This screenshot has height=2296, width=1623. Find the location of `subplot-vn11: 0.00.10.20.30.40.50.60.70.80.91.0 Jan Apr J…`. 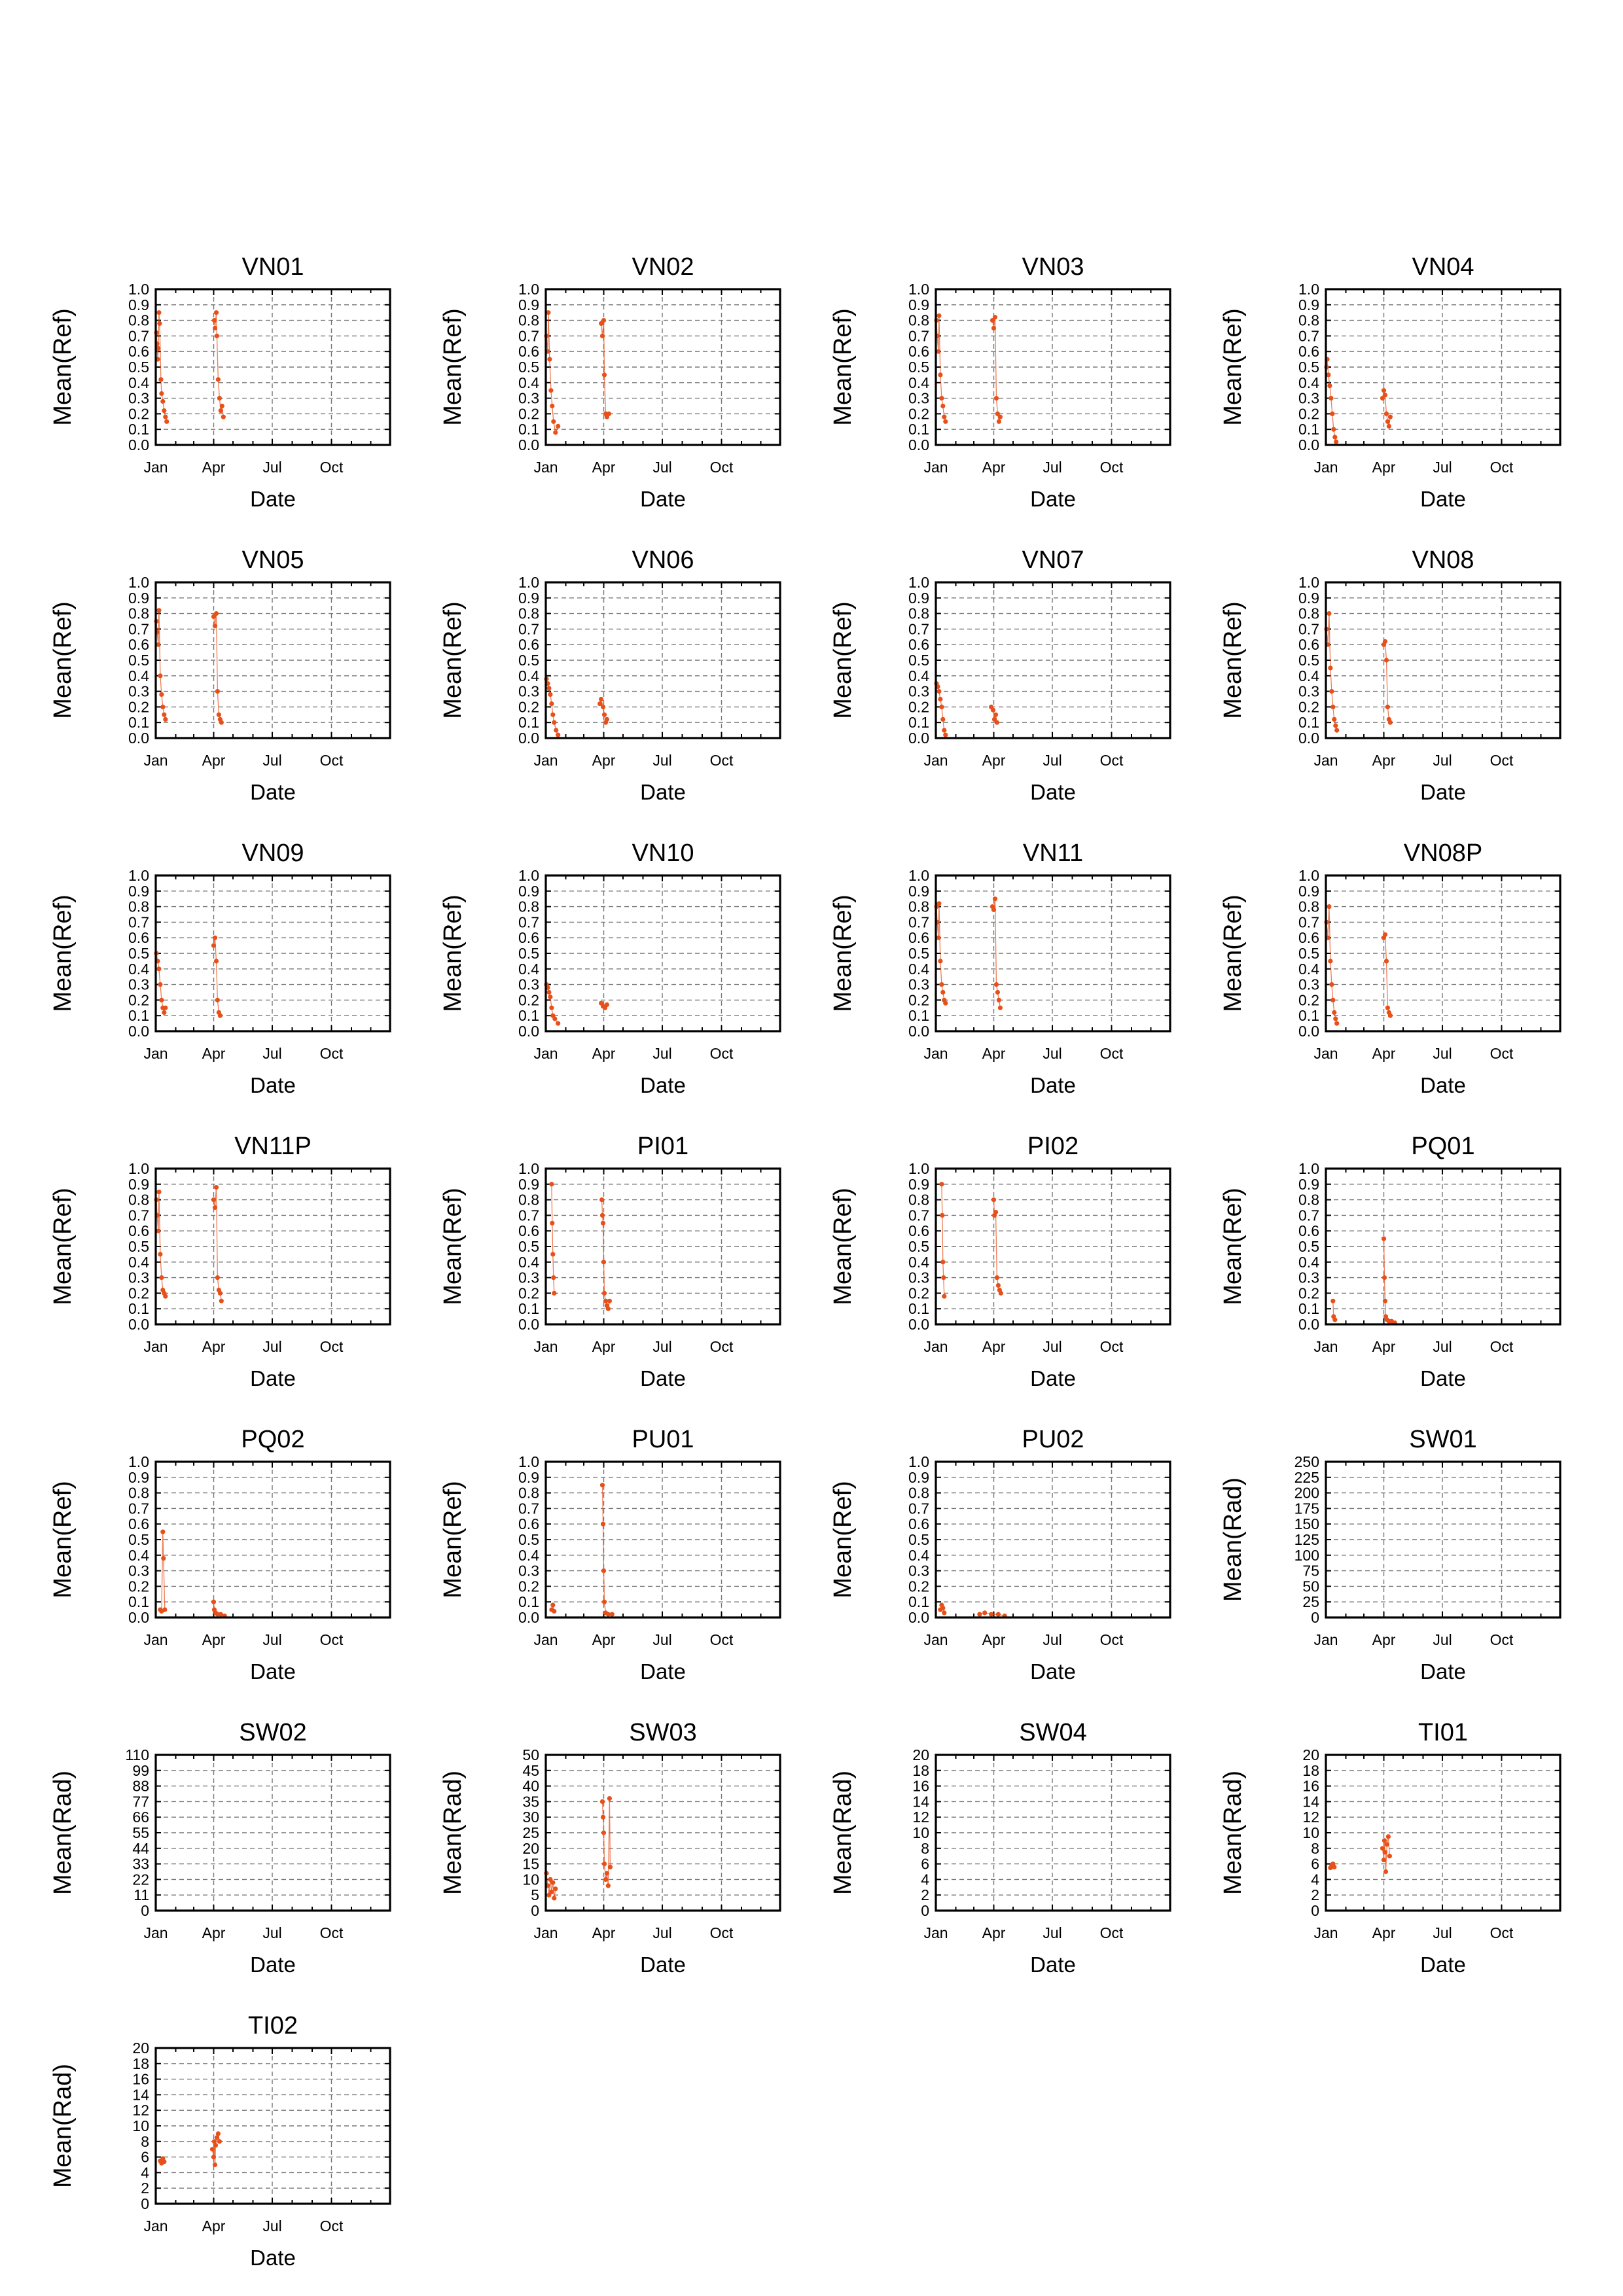

subplot-vn11: 0.00.10.20.30.40.50.60.70.80.91.0 Jan Apr J… is located at coordinates (1000, 968).